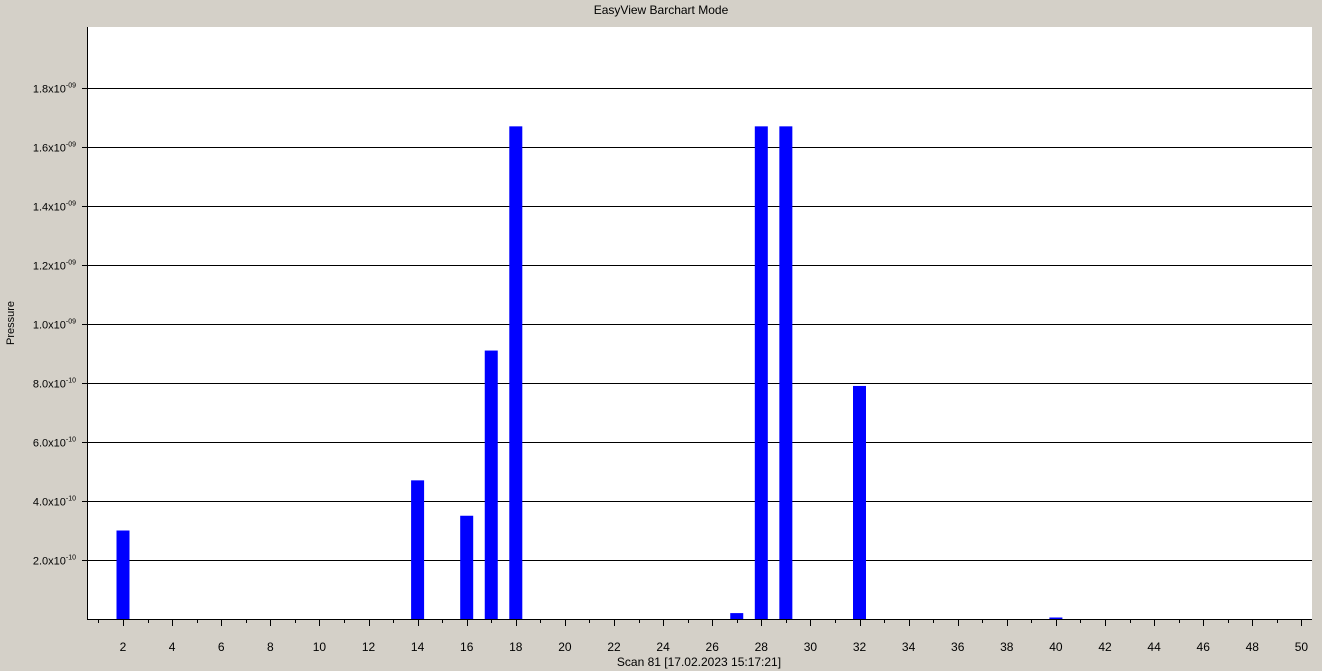 This screenshot has height=671, width=1322. I want to click on x-tick-label: 48, so click(1253, 647).